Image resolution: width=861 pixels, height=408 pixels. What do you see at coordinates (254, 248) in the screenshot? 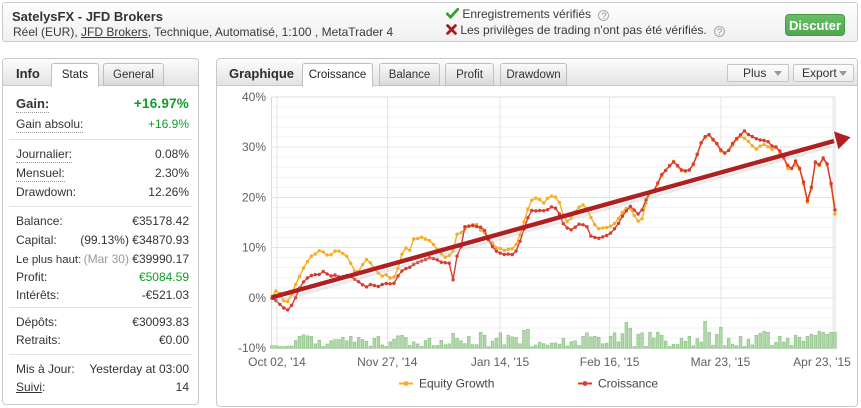
I see `svg-text: 10%` at bounding box center [254, 248].